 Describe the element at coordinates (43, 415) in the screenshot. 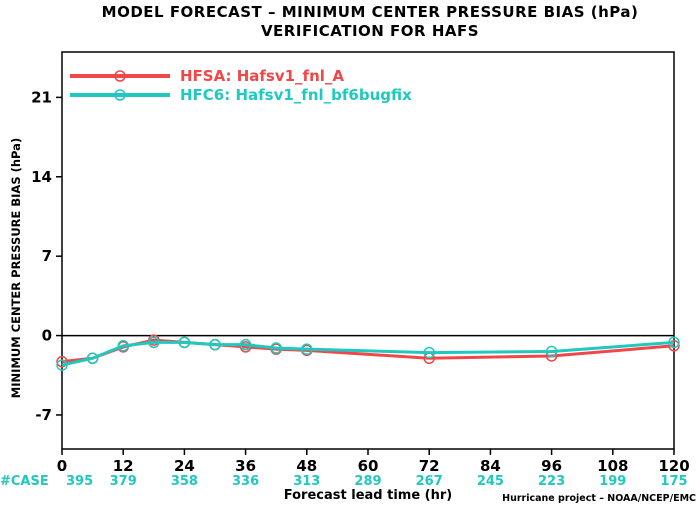

I see `y-tick-label: -7` at that location.